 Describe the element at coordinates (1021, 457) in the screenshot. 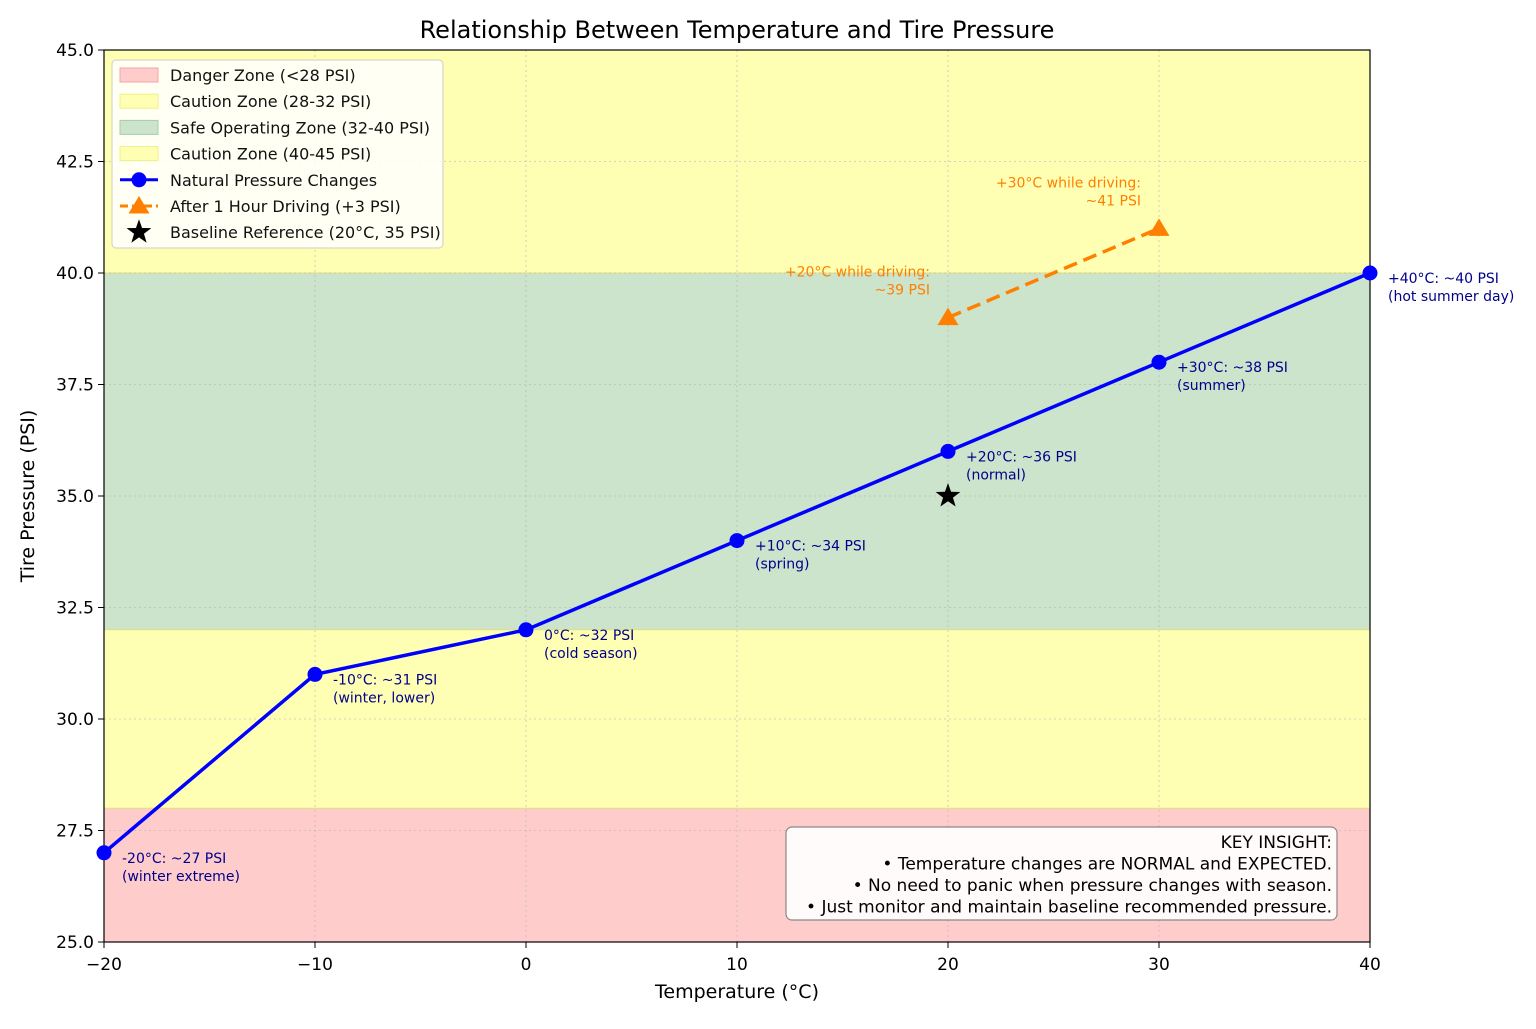

I see `natural-point-label: +20°C: ~36 PSI` at that location.